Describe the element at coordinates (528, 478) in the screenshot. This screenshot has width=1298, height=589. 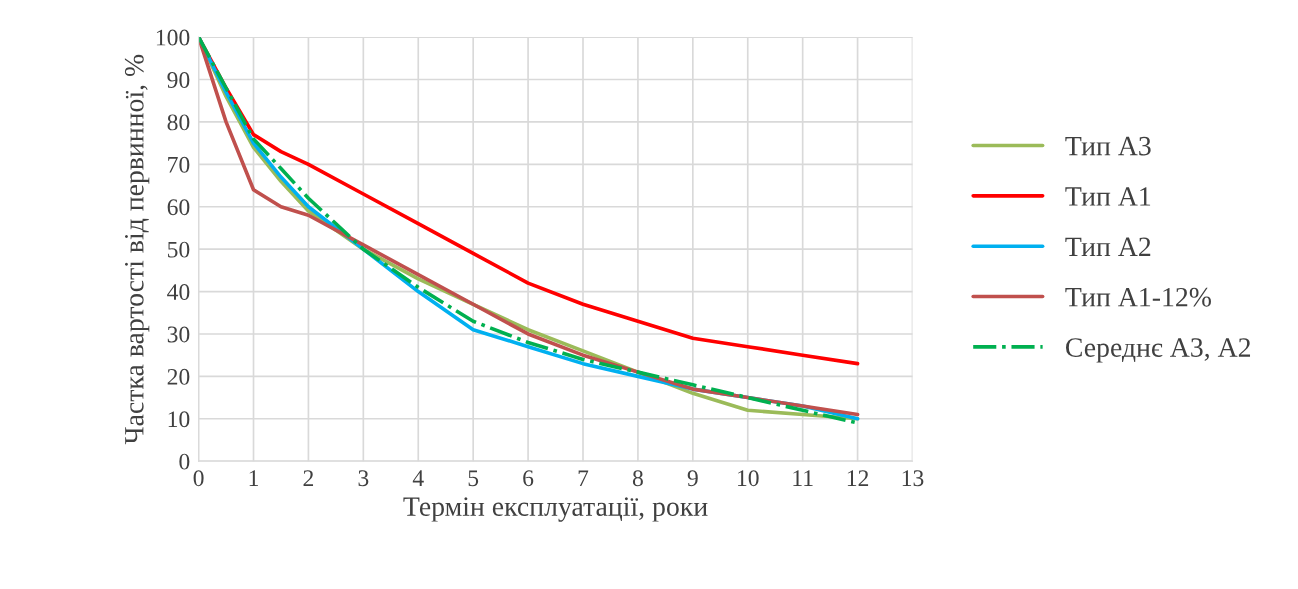
I see `x-tick-label: 6` at that location.